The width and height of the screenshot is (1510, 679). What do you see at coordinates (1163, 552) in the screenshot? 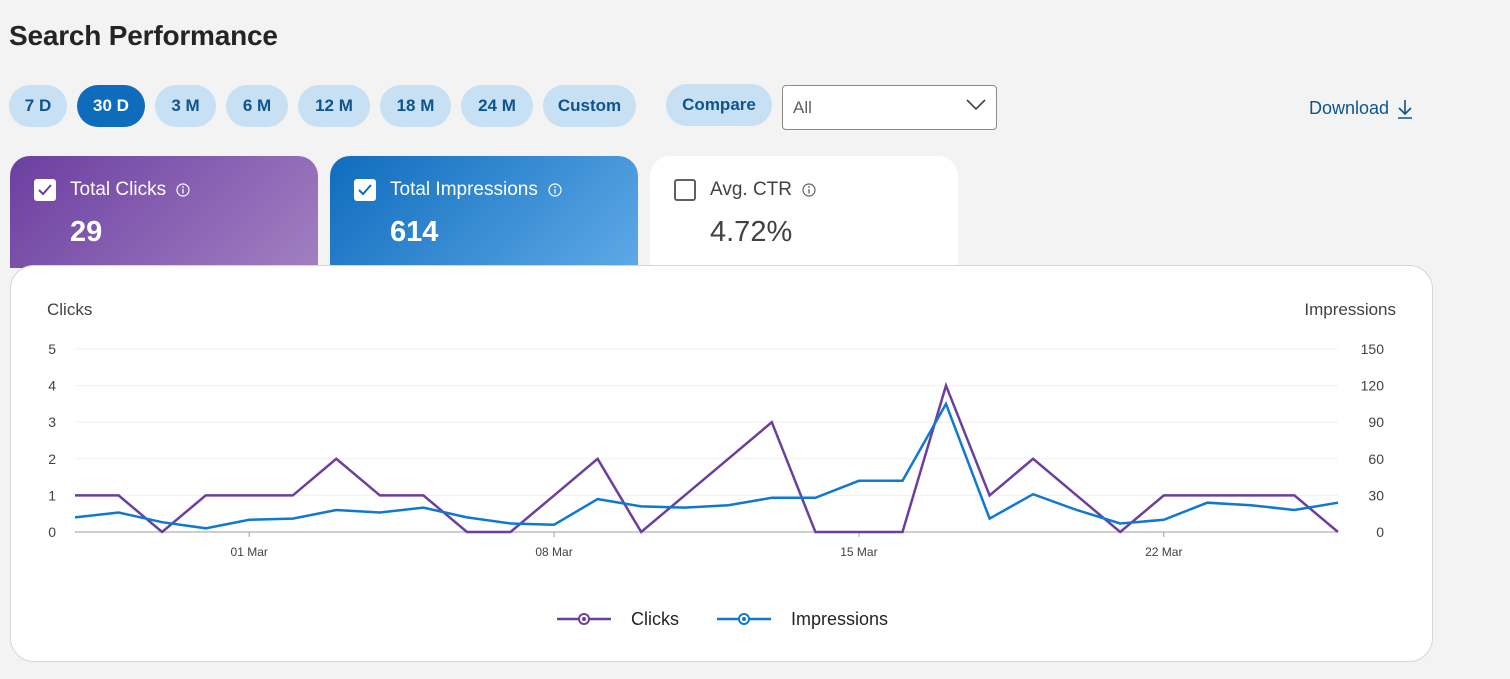
I see `x-tick-label: 22 Mar` at bounding box center [1163, 552].